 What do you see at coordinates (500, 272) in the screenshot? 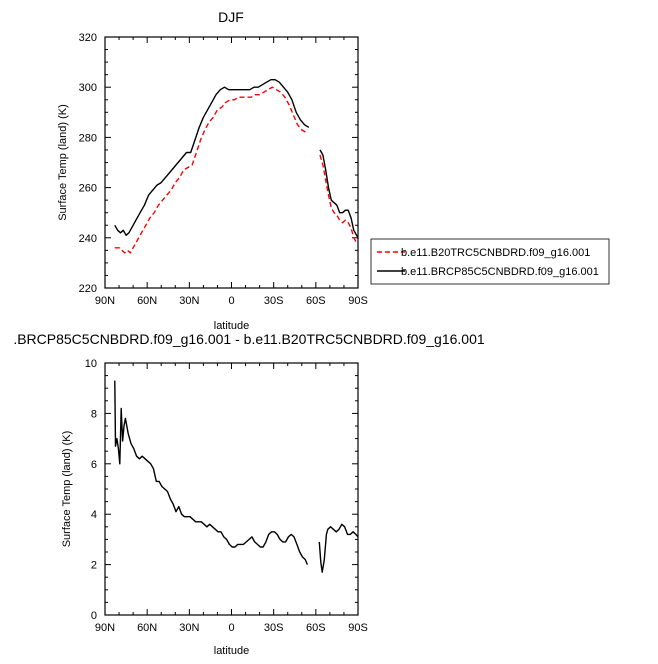
I see `legend-label: b.e11.BRCP85C5CNBDRD.f09_g16.001` at bounding box center [500, 272].